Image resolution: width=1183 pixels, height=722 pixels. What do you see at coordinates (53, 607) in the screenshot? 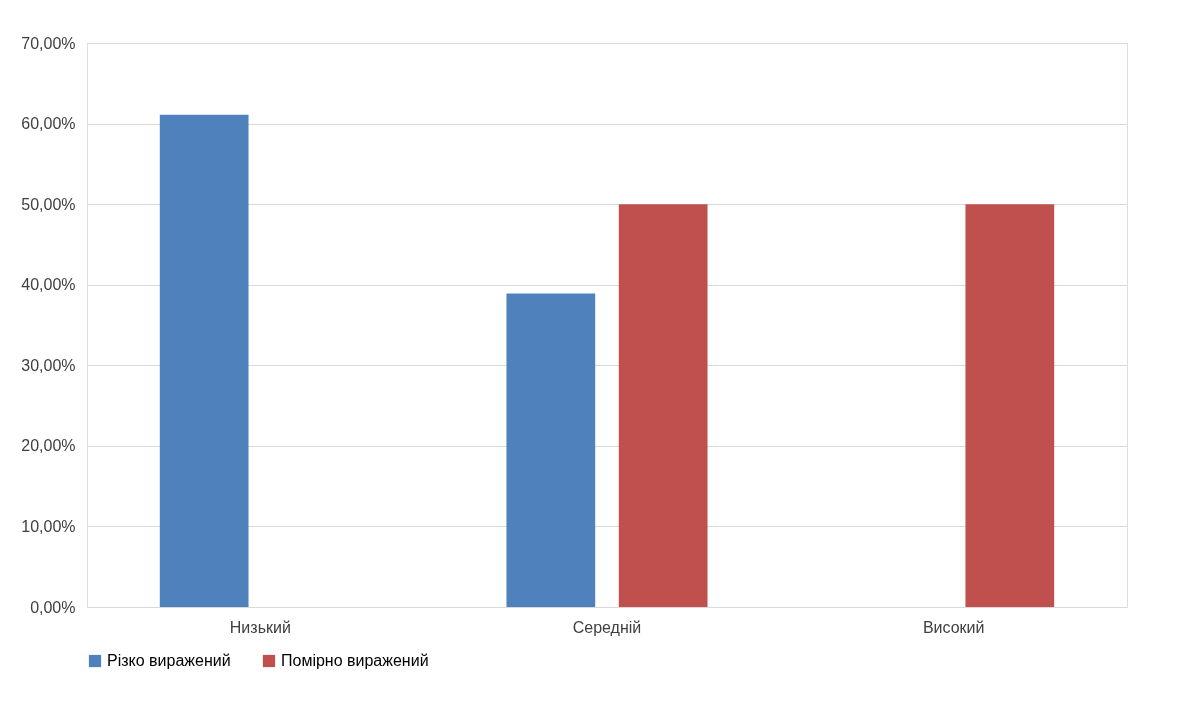
I see `y-tick-label: 0,00%` at bounding box center [53, 607].